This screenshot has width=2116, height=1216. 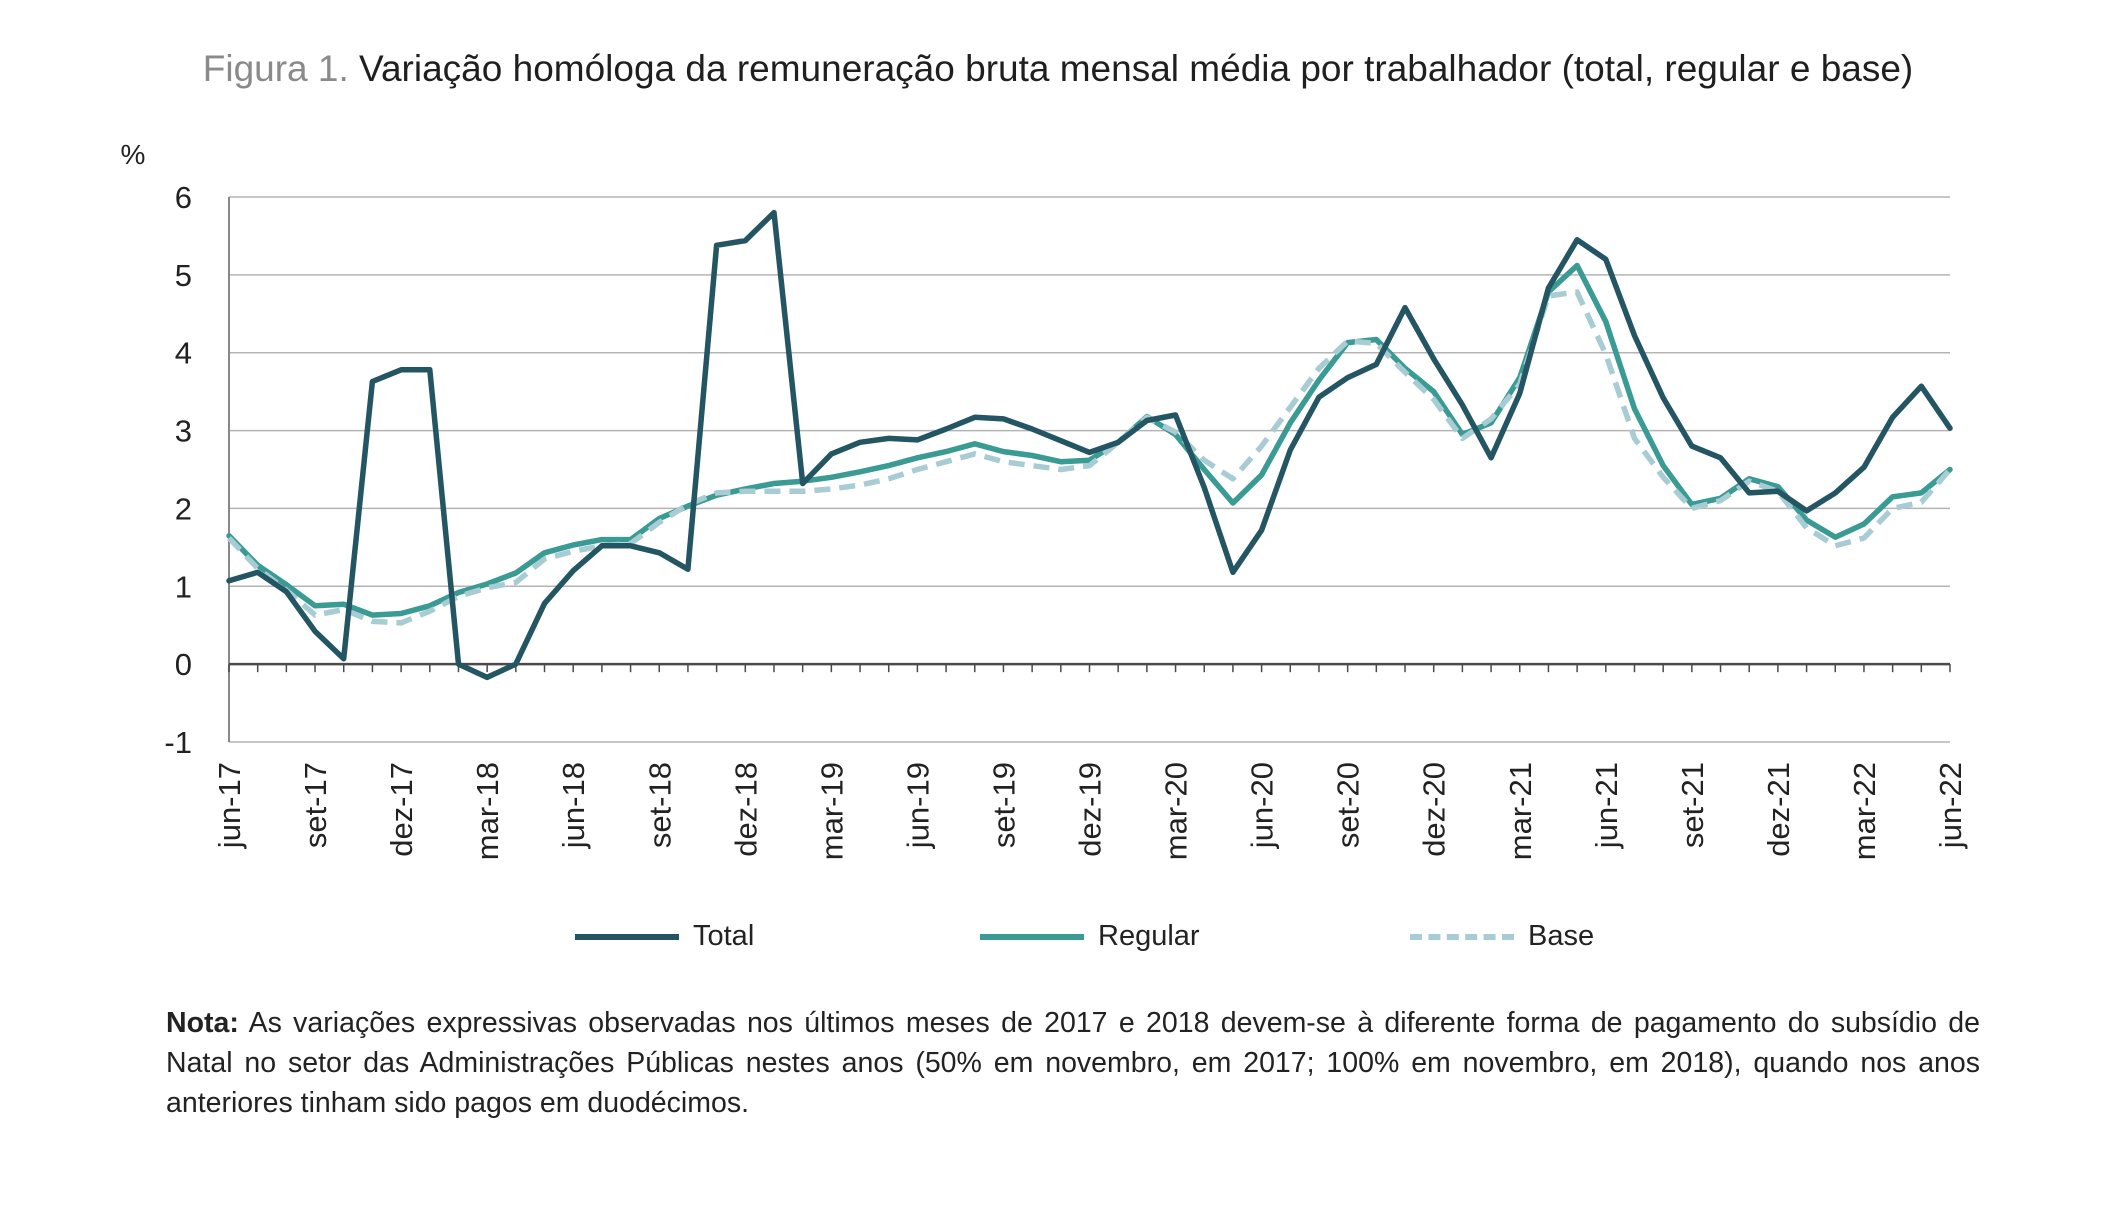 What do you see at coordinates (1778, 809) in the screenshot?
I see `x-tick-label: dez-21` at bounding box center [1778, 809].